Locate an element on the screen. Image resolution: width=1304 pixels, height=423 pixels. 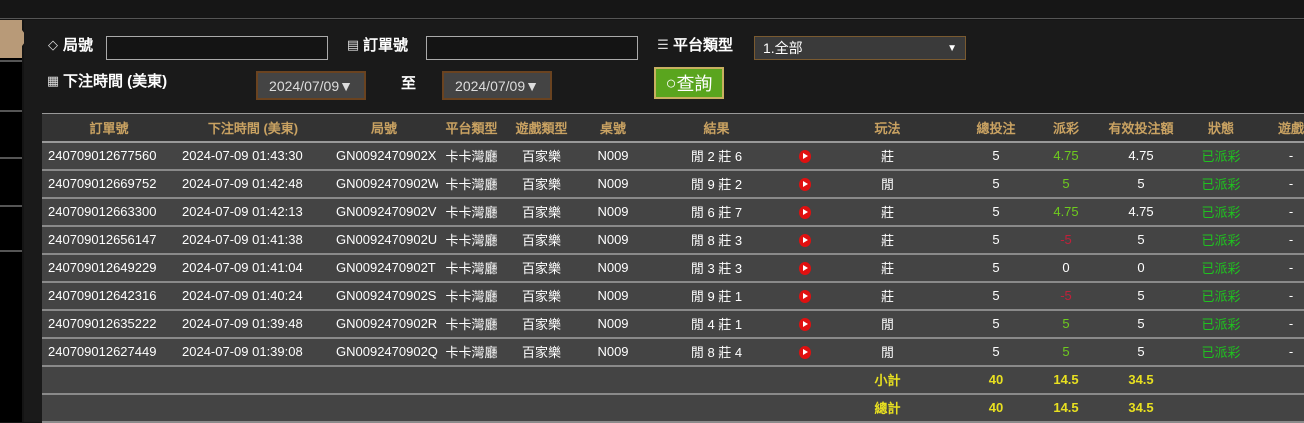
date-from-picker: 2024/07/09▼ is located at coordinates (311, 85).